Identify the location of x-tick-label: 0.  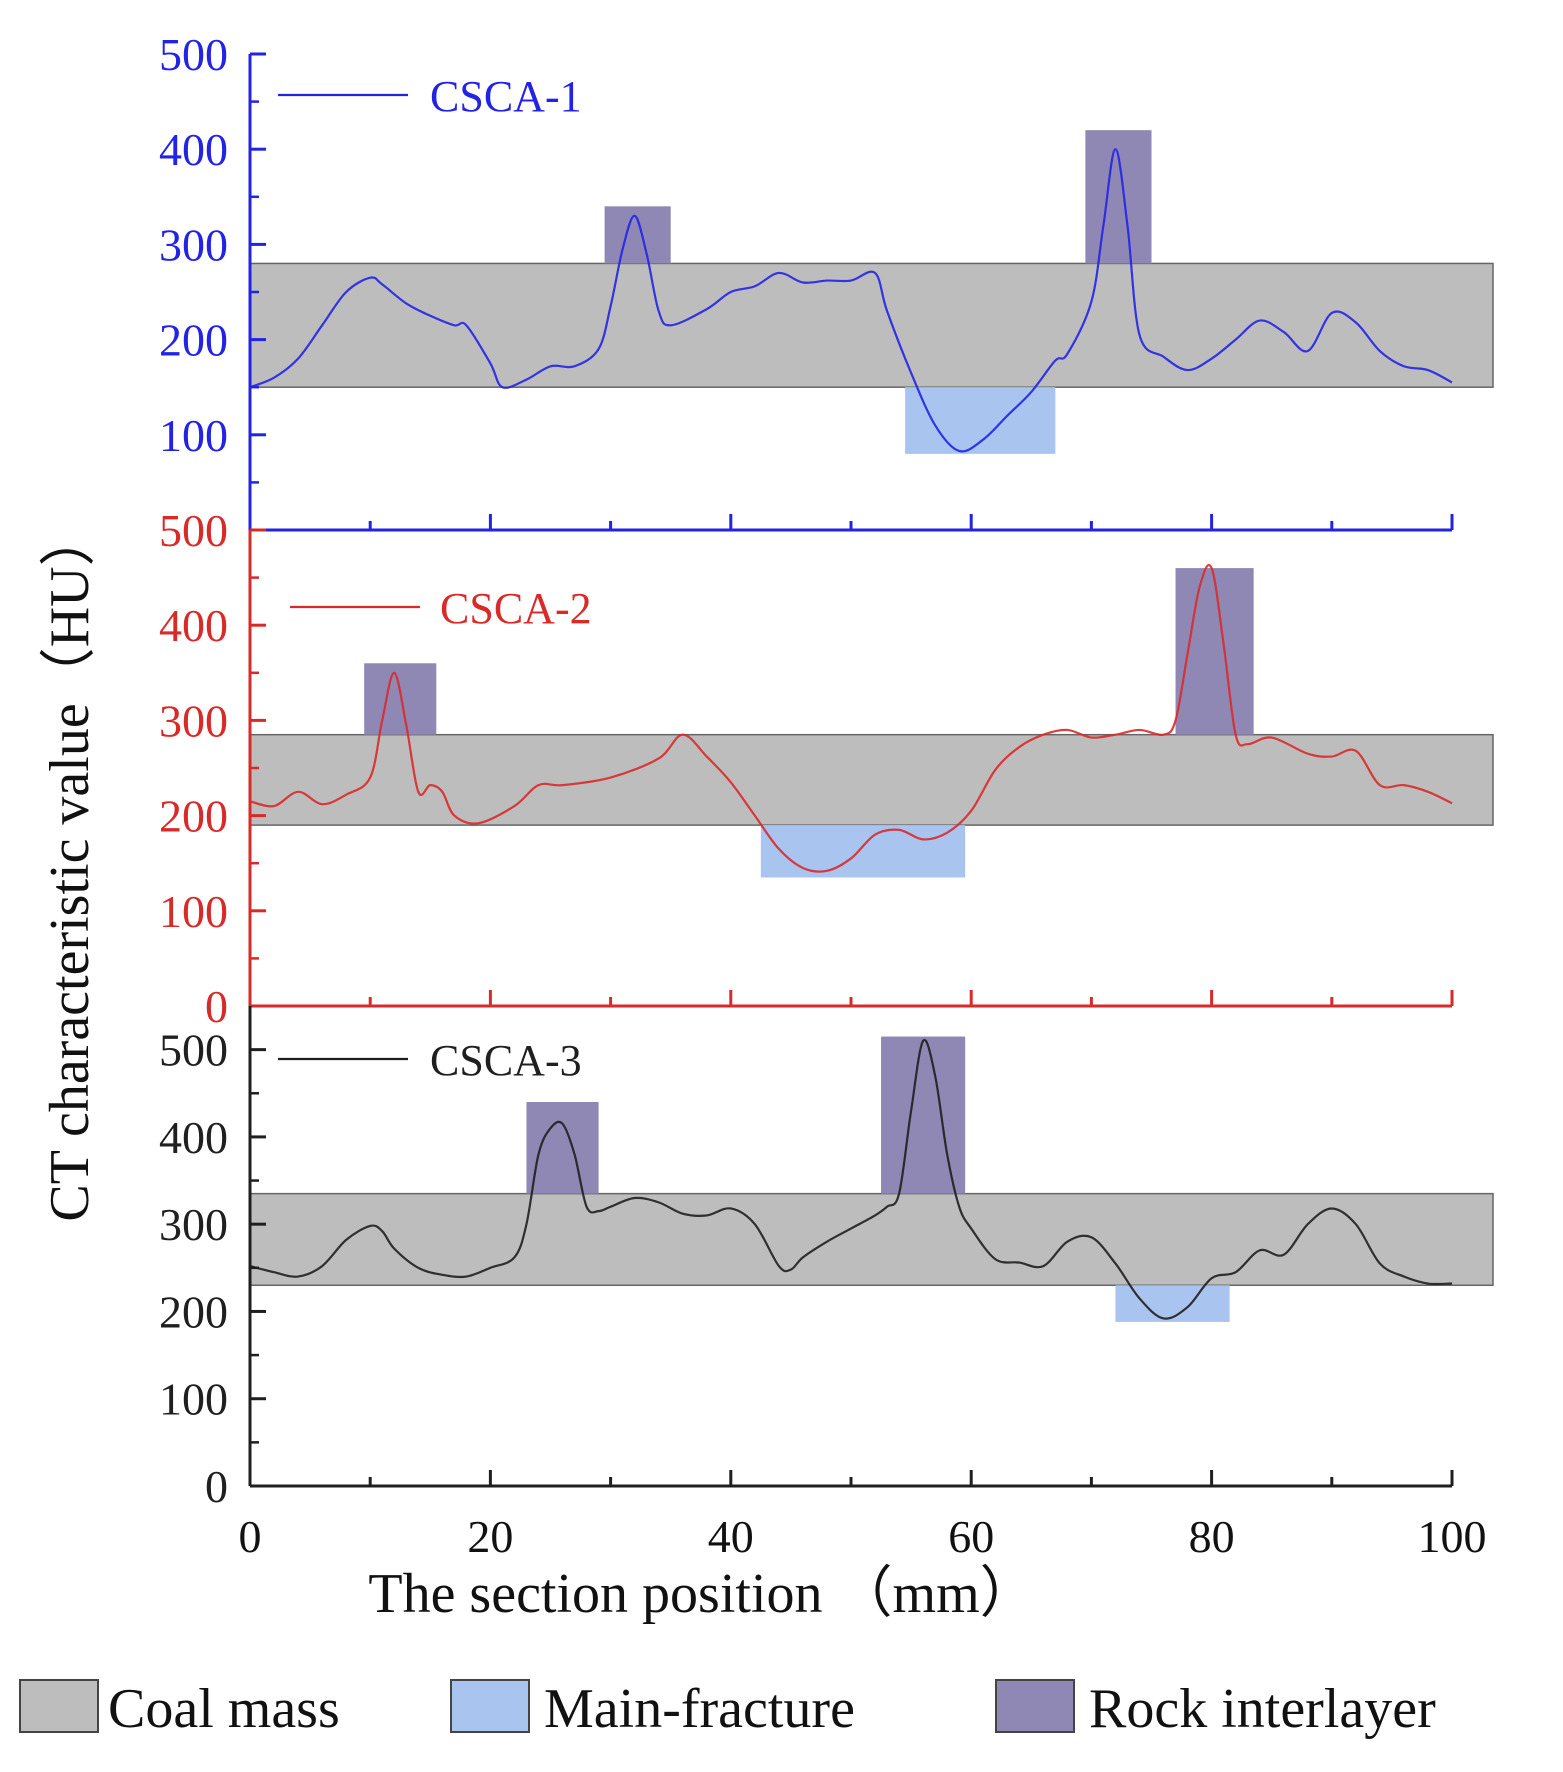
(250, 1536).